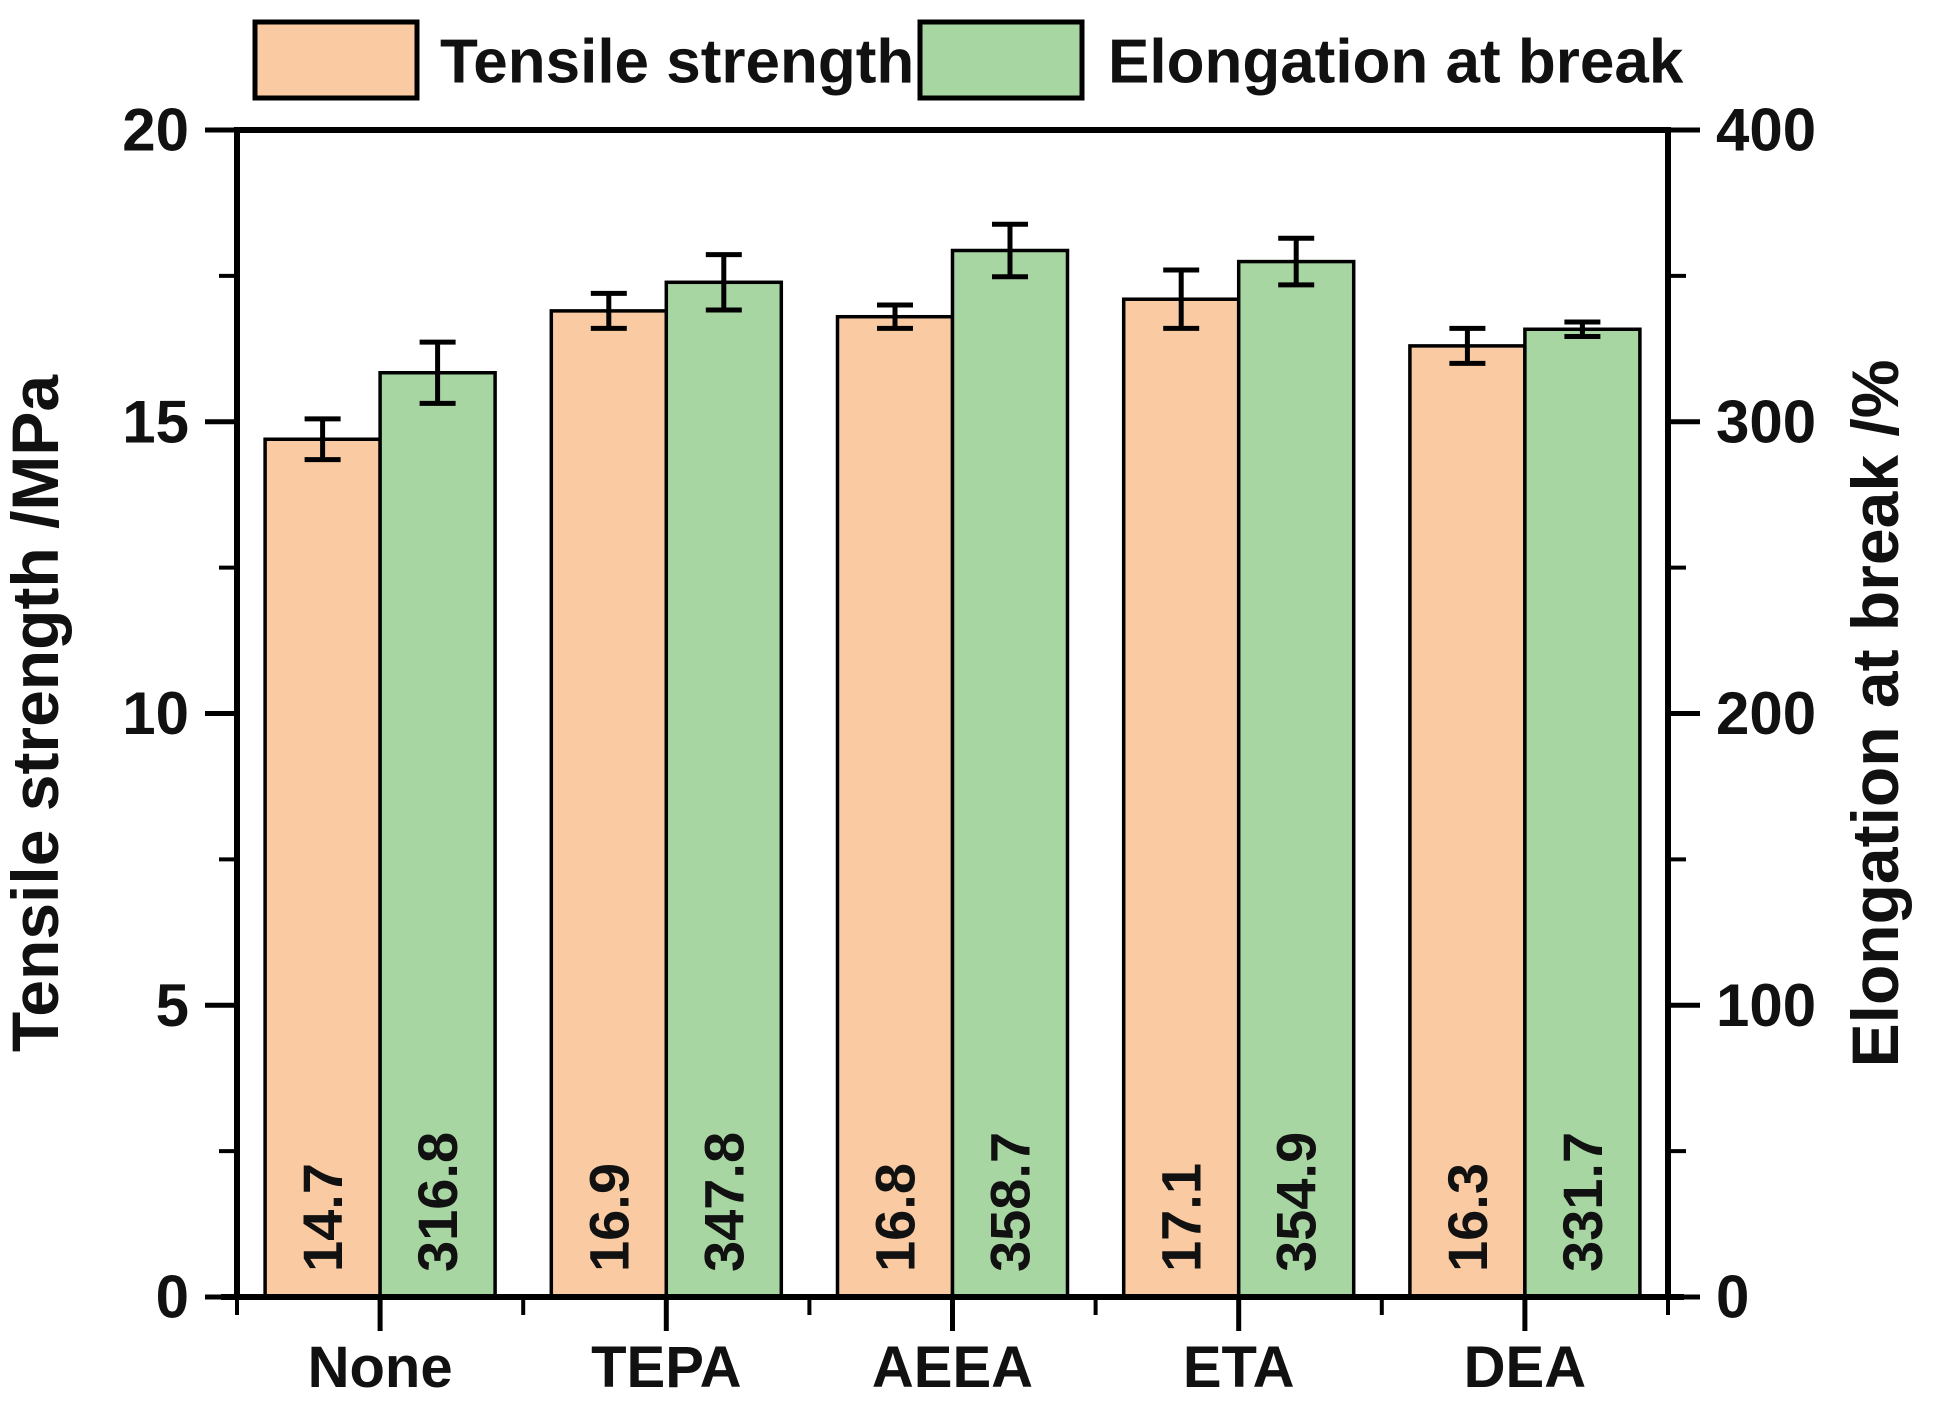  Describe the element at coordinates (1525, 1367) in the screenshot. I see `category-label: DEA` at that location.